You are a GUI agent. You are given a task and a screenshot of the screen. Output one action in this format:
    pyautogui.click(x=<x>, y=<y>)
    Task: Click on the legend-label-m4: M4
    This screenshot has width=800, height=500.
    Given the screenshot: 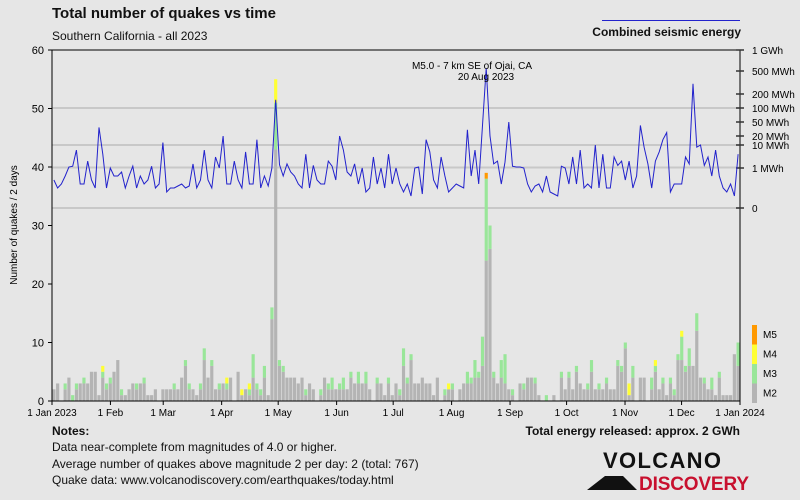 What is the action you would take?
    pyautogui.click(x=770, y=355)
    